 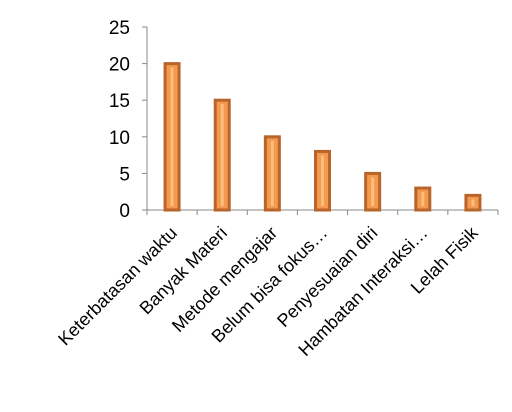 I want to click on x-category-label: Banyak Materi, so click(x=184, y=271).